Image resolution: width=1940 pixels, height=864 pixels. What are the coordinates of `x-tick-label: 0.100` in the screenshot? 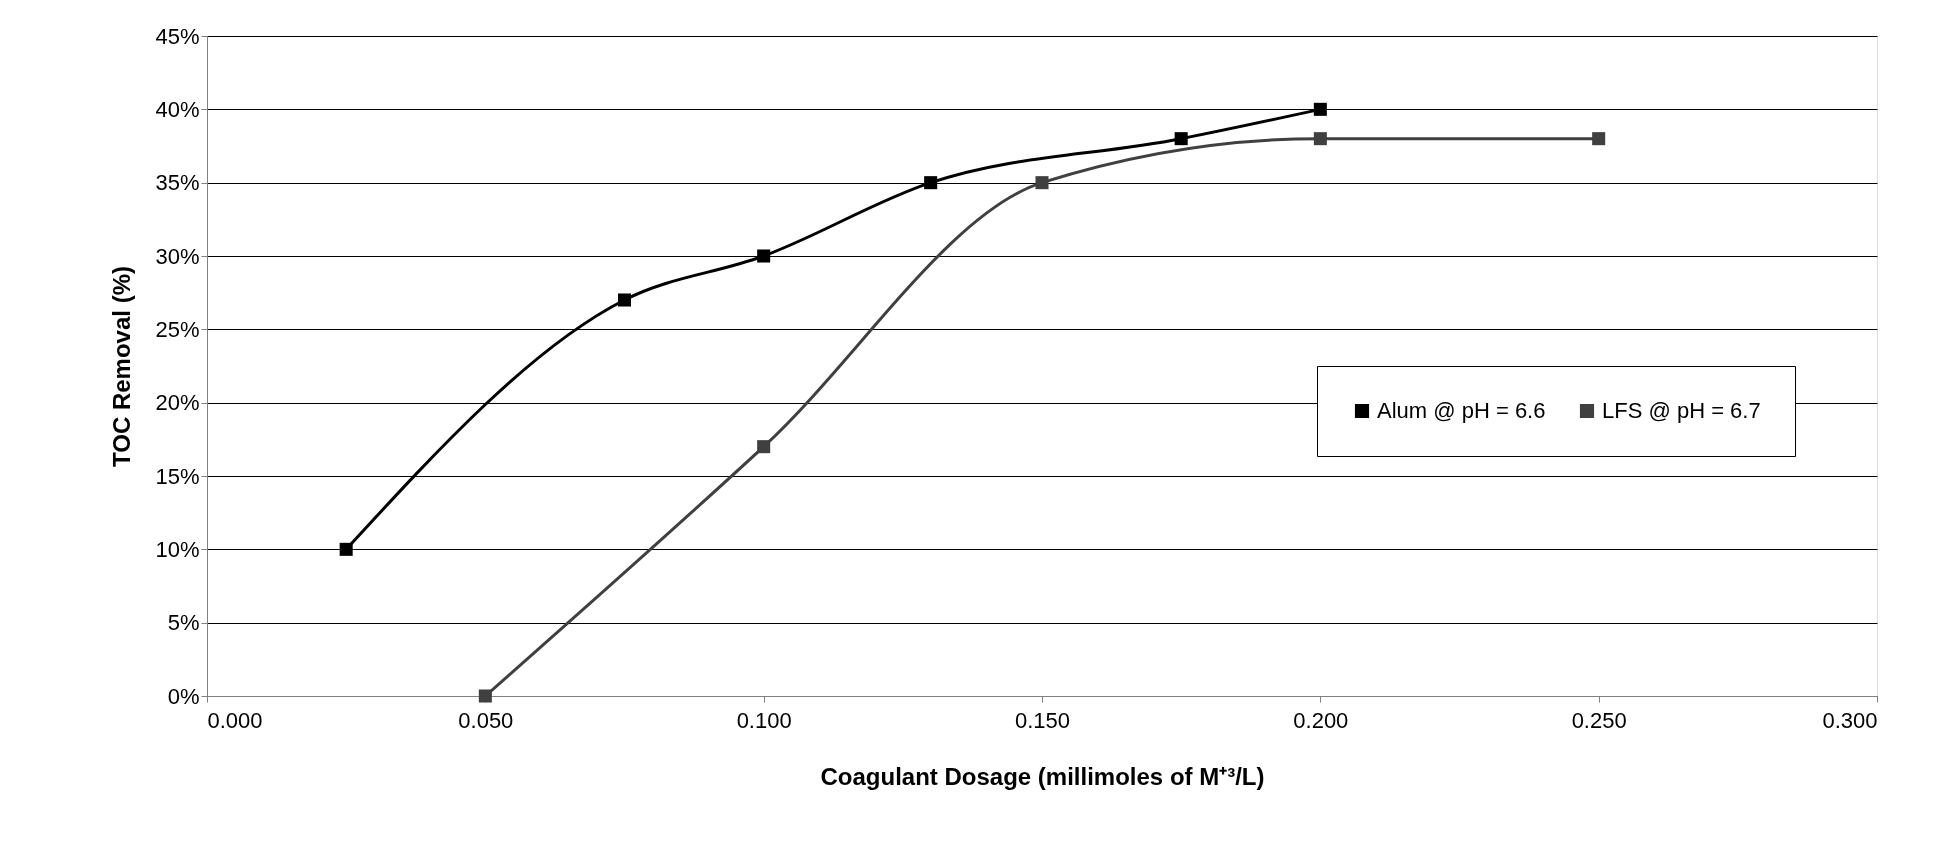 It's located at (764, 720).